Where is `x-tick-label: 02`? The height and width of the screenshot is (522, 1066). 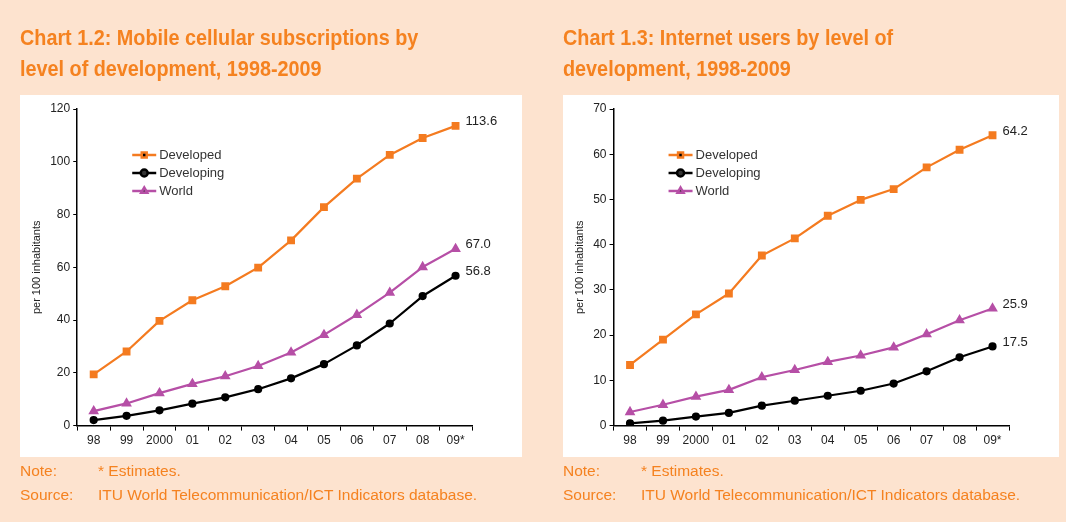 x-tick-label: 02 is located at coordinates (225, 440).